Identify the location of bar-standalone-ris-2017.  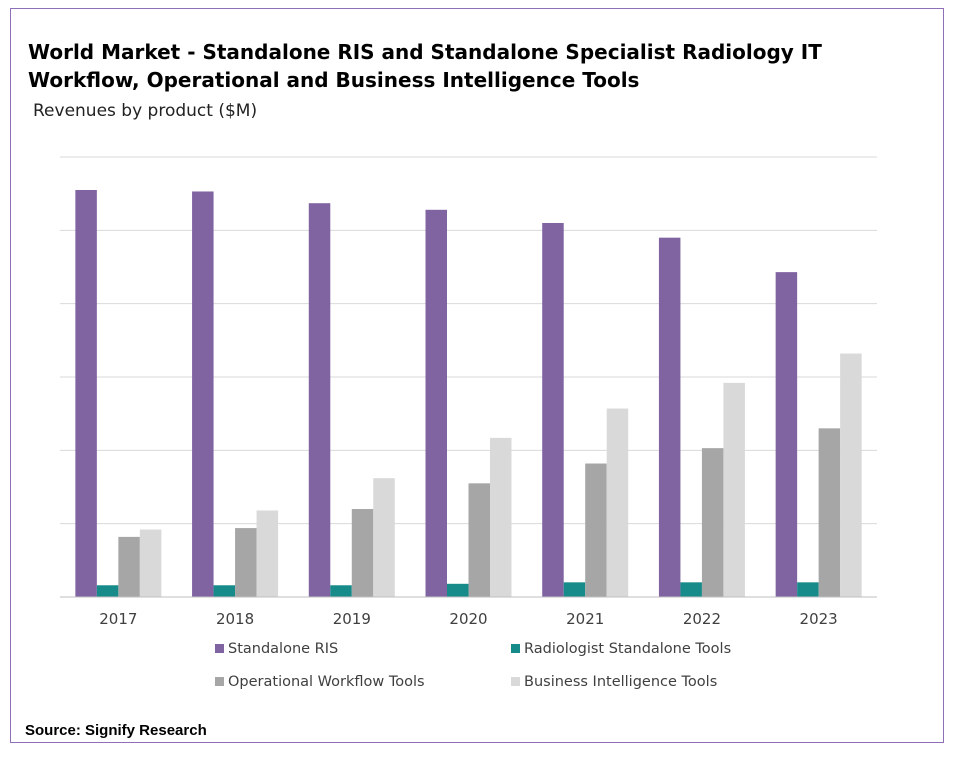
(86, 393).